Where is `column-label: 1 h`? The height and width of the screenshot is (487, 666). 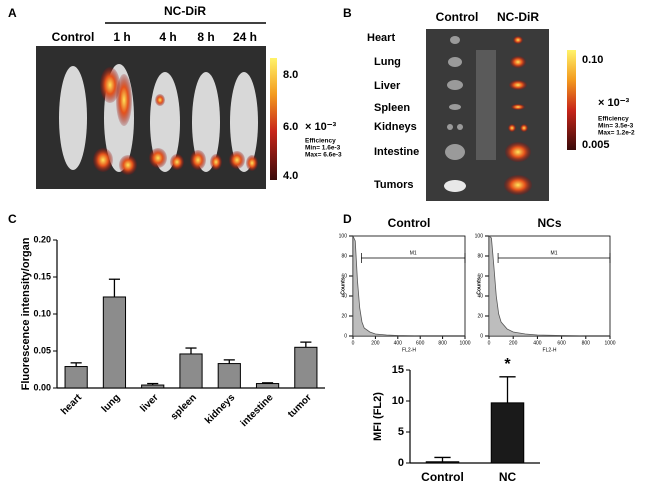 column-label: 1 h is located at coordinates (121, 37).